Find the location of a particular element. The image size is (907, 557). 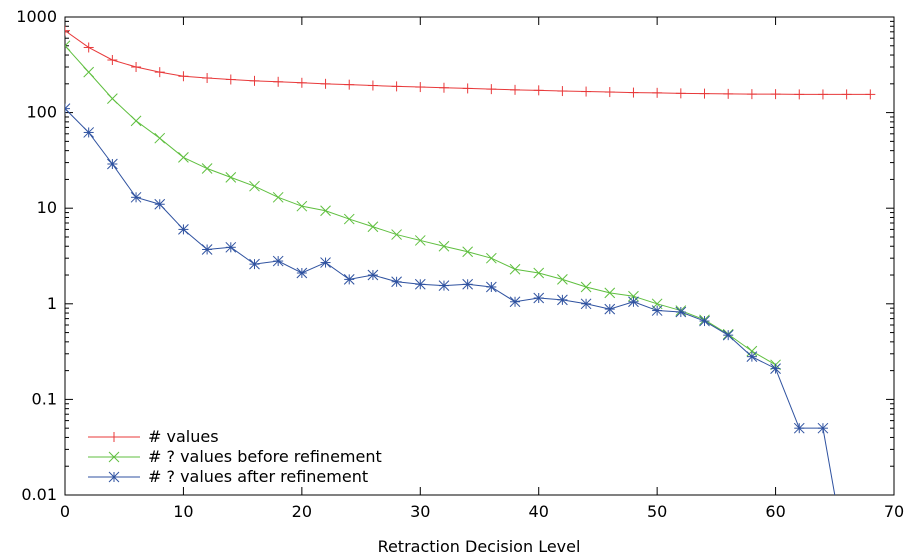

legend-item: # ? values after refinement is located at coordinates (228, 476).